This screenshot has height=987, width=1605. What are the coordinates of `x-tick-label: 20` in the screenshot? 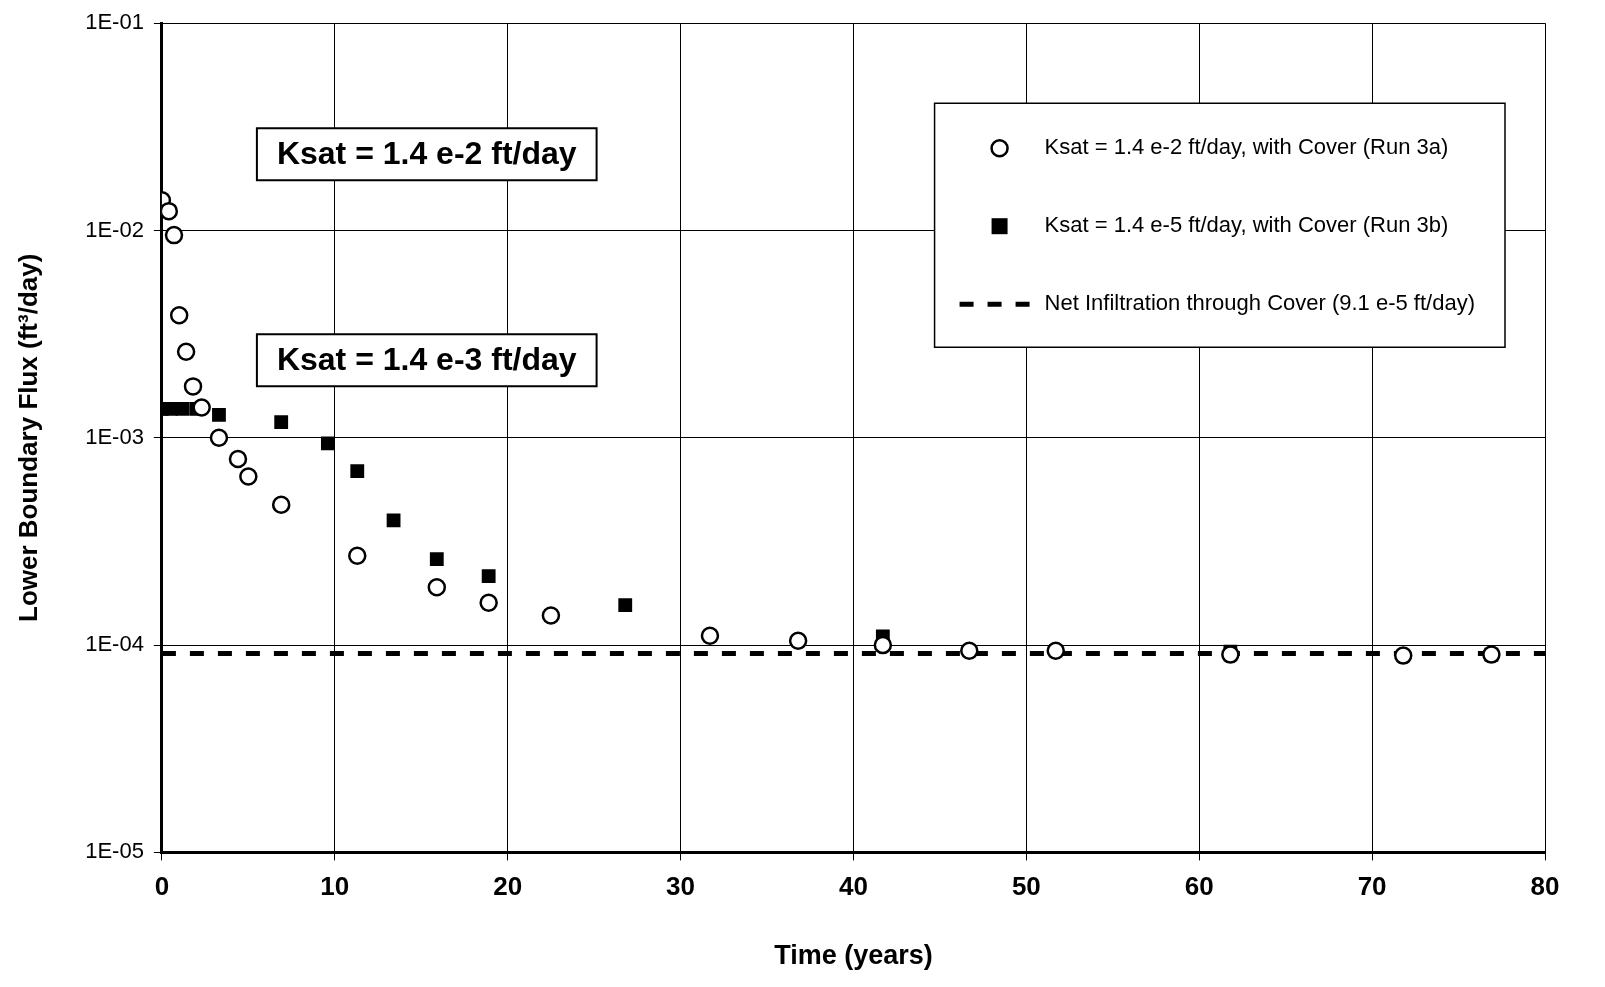 It's located at (508, 886).